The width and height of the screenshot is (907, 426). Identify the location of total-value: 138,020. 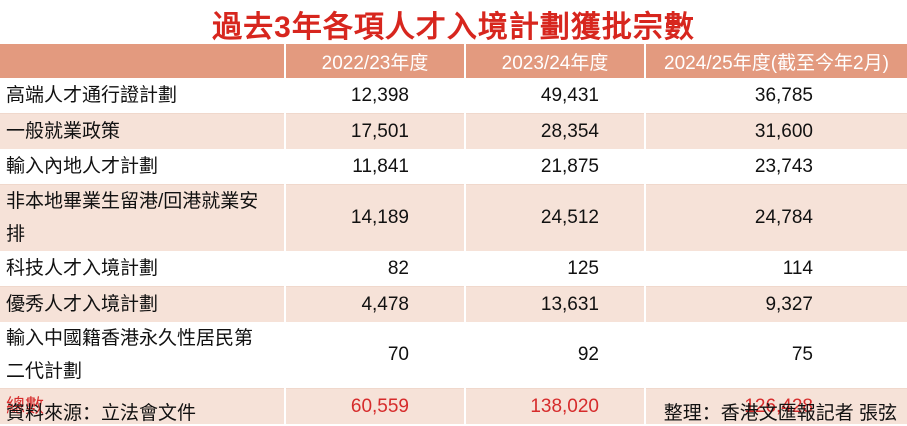
(554, 406).